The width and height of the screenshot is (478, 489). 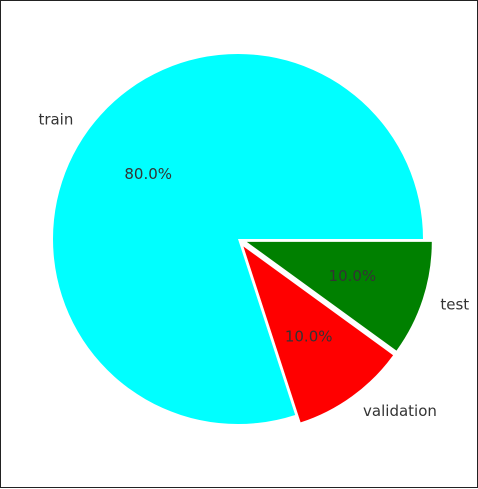 What do you see at coordinates (148, 174) in the screenshot?
I see `pct-label-train: 80.0%` at bounding box center [148, 174].